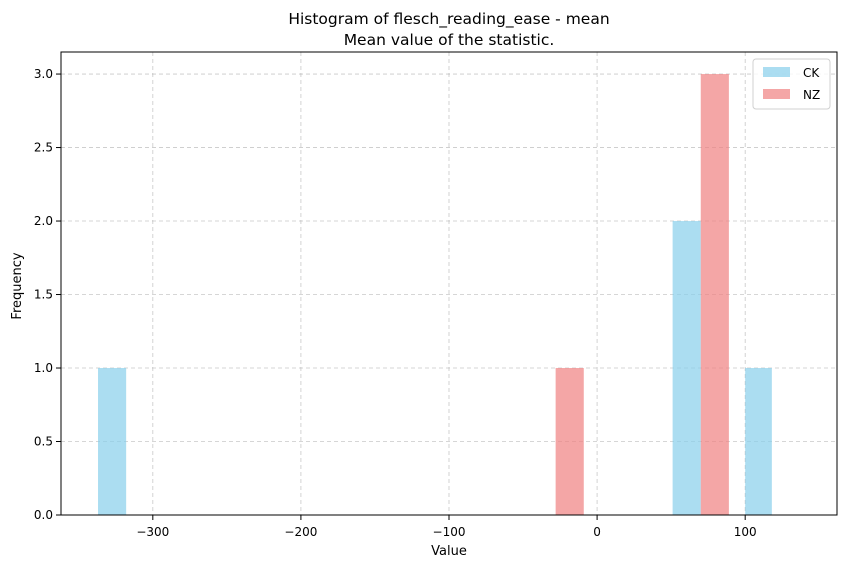 Image resolution: width=846 pixels, height=568 pixels. I want to click on x-tick-label: −300, so click(152, 532).